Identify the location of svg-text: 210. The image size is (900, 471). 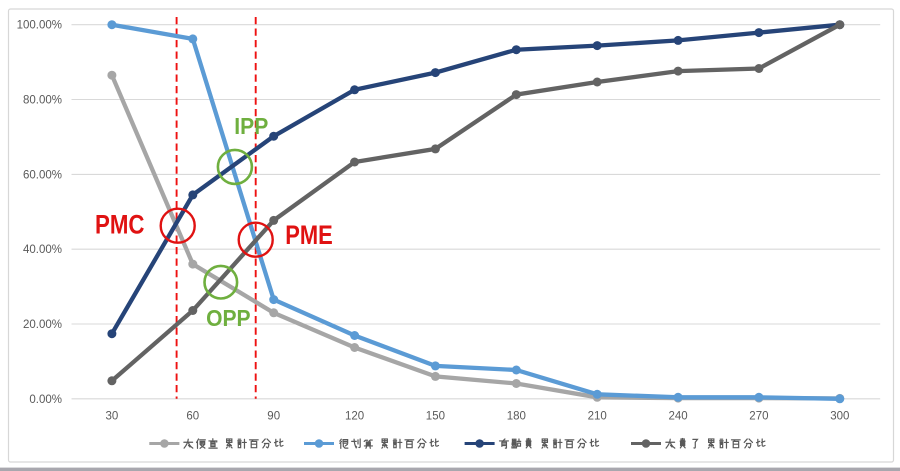
(597, 417).